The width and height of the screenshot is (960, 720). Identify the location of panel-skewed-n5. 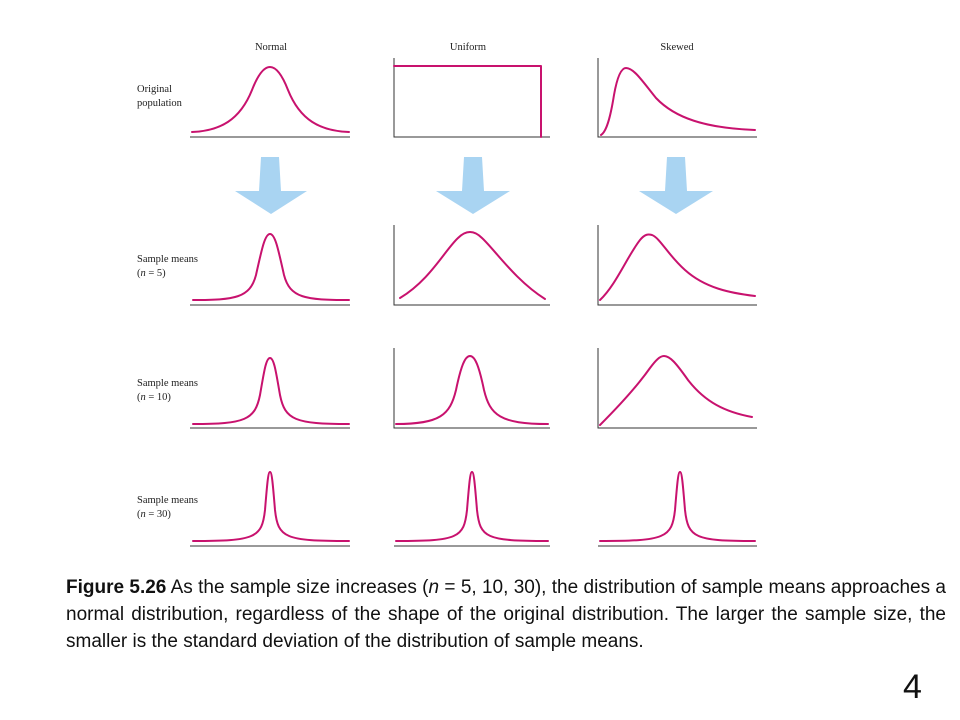
(677, 265).